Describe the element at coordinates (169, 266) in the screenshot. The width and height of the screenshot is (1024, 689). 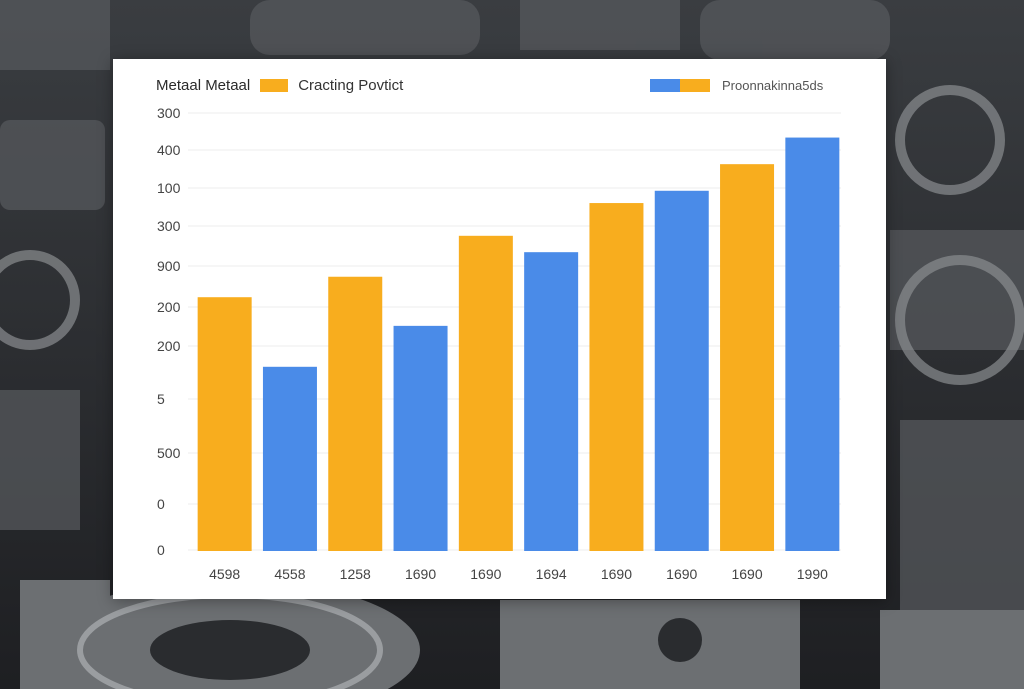
I see `y-tick-label: 900` at that location.